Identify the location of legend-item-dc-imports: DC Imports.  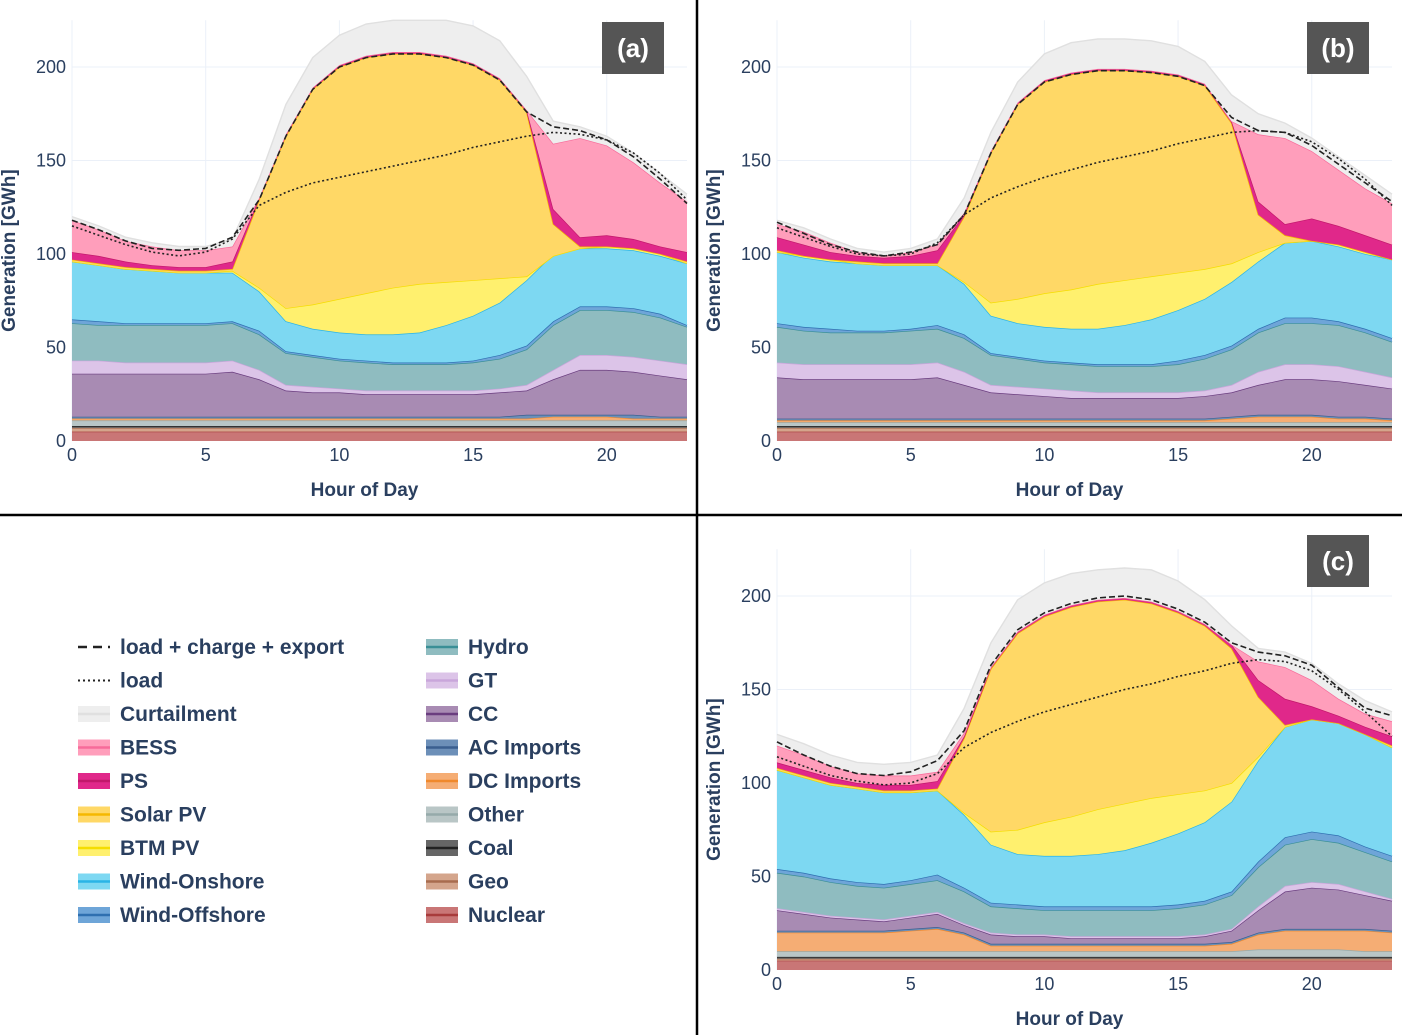
(503, 781).